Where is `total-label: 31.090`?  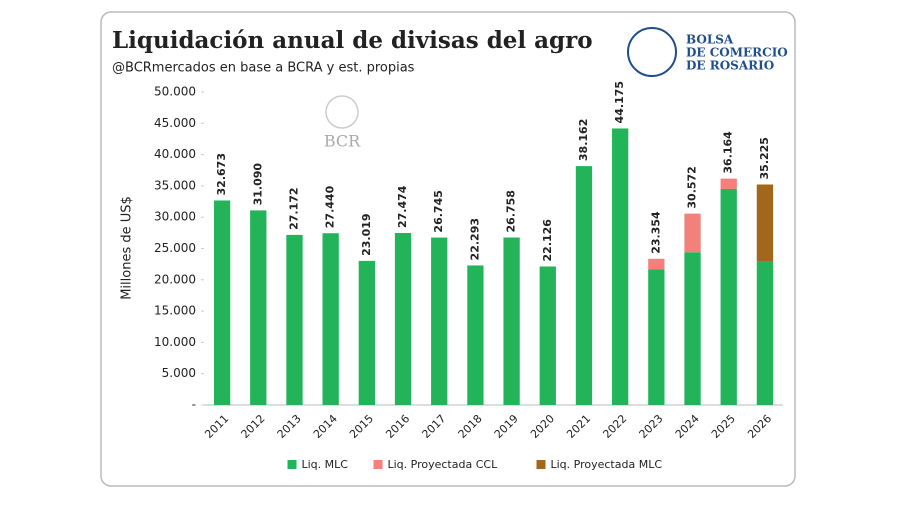
total-label: 31.090 is located at coordinates (257, 184).